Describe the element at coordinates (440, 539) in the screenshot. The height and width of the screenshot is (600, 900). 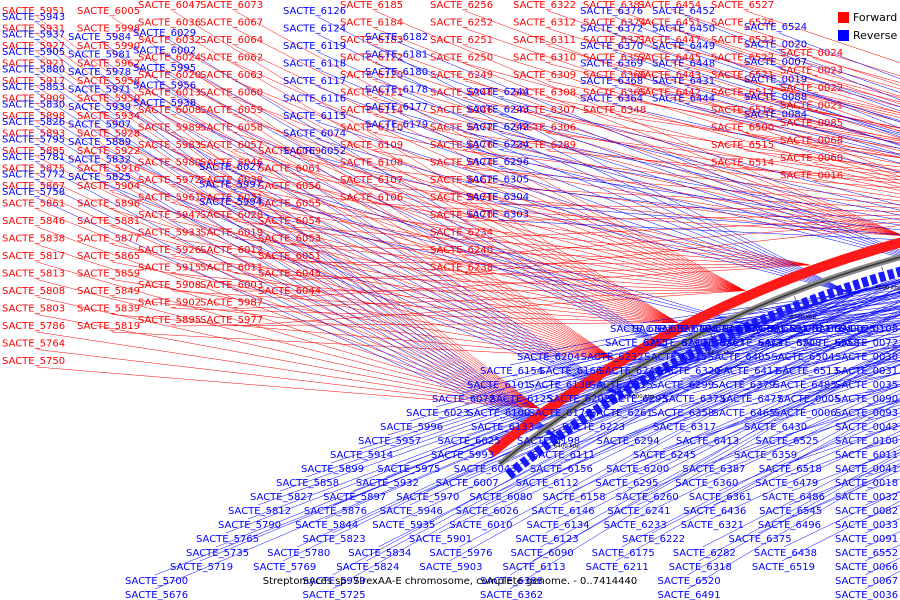
I see `reverse-gene-label: SACTE_5901` at that location.